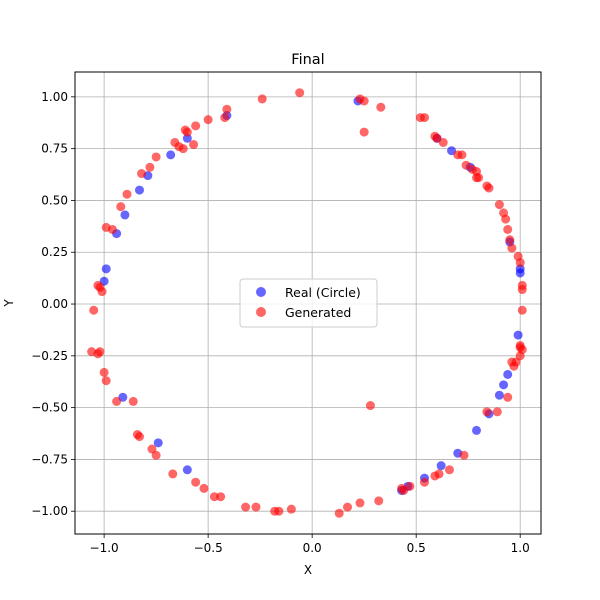 This screenshot has height=600, width=600. Describe the element at coordinates (9, 303) in the screenshot. I see `y-axis-label: Y` at that location.